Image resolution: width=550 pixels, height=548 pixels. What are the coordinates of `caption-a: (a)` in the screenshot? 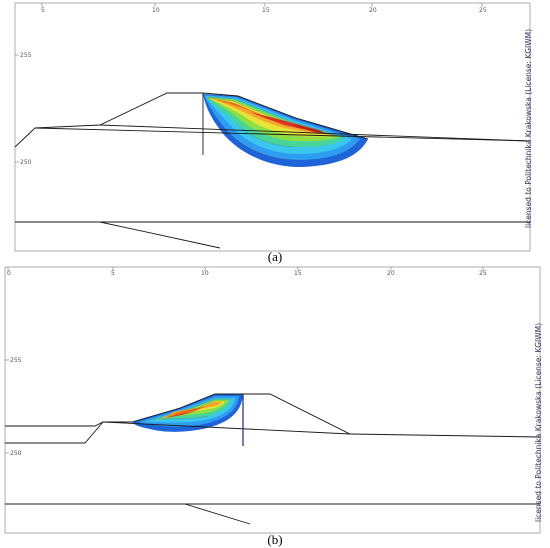 It's located at (275, 256).